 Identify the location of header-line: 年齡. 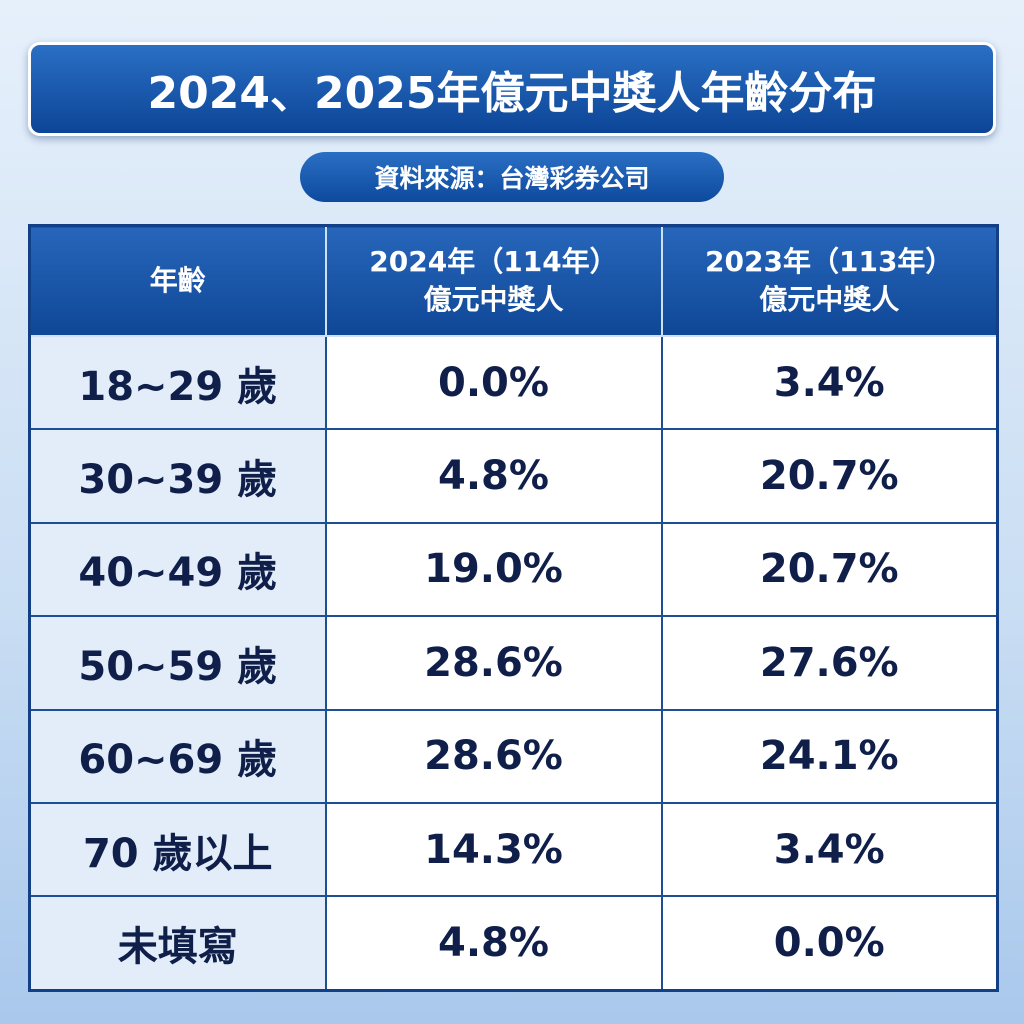
(177, 281).